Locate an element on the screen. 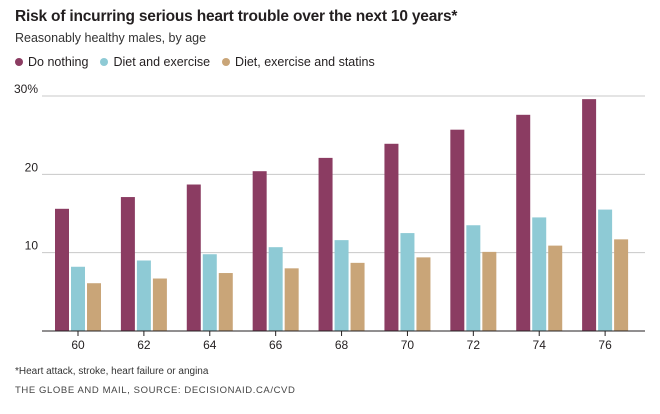 The height and width of the screenshot is (414, 660). x-tick-label: 66 is located at coordinates (276, 345).